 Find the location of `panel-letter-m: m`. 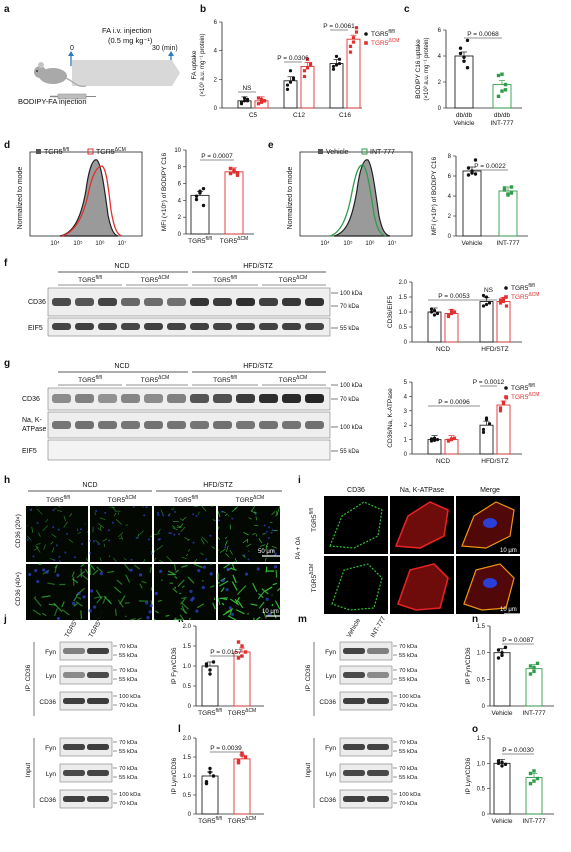

panel-letter-m: m is located at coordinates (302, 619).